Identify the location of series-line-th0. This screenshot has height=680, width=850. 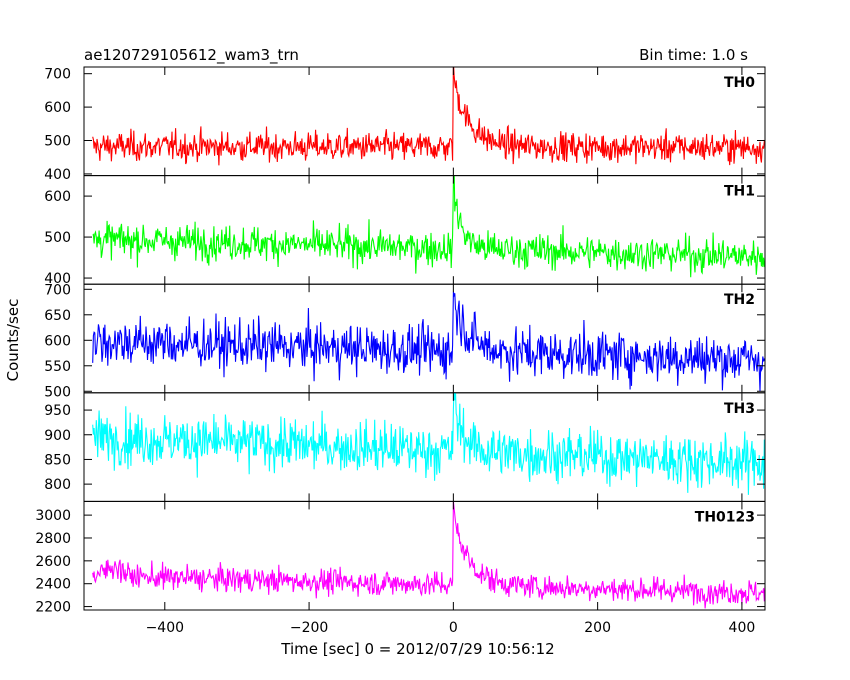
(428, 116).